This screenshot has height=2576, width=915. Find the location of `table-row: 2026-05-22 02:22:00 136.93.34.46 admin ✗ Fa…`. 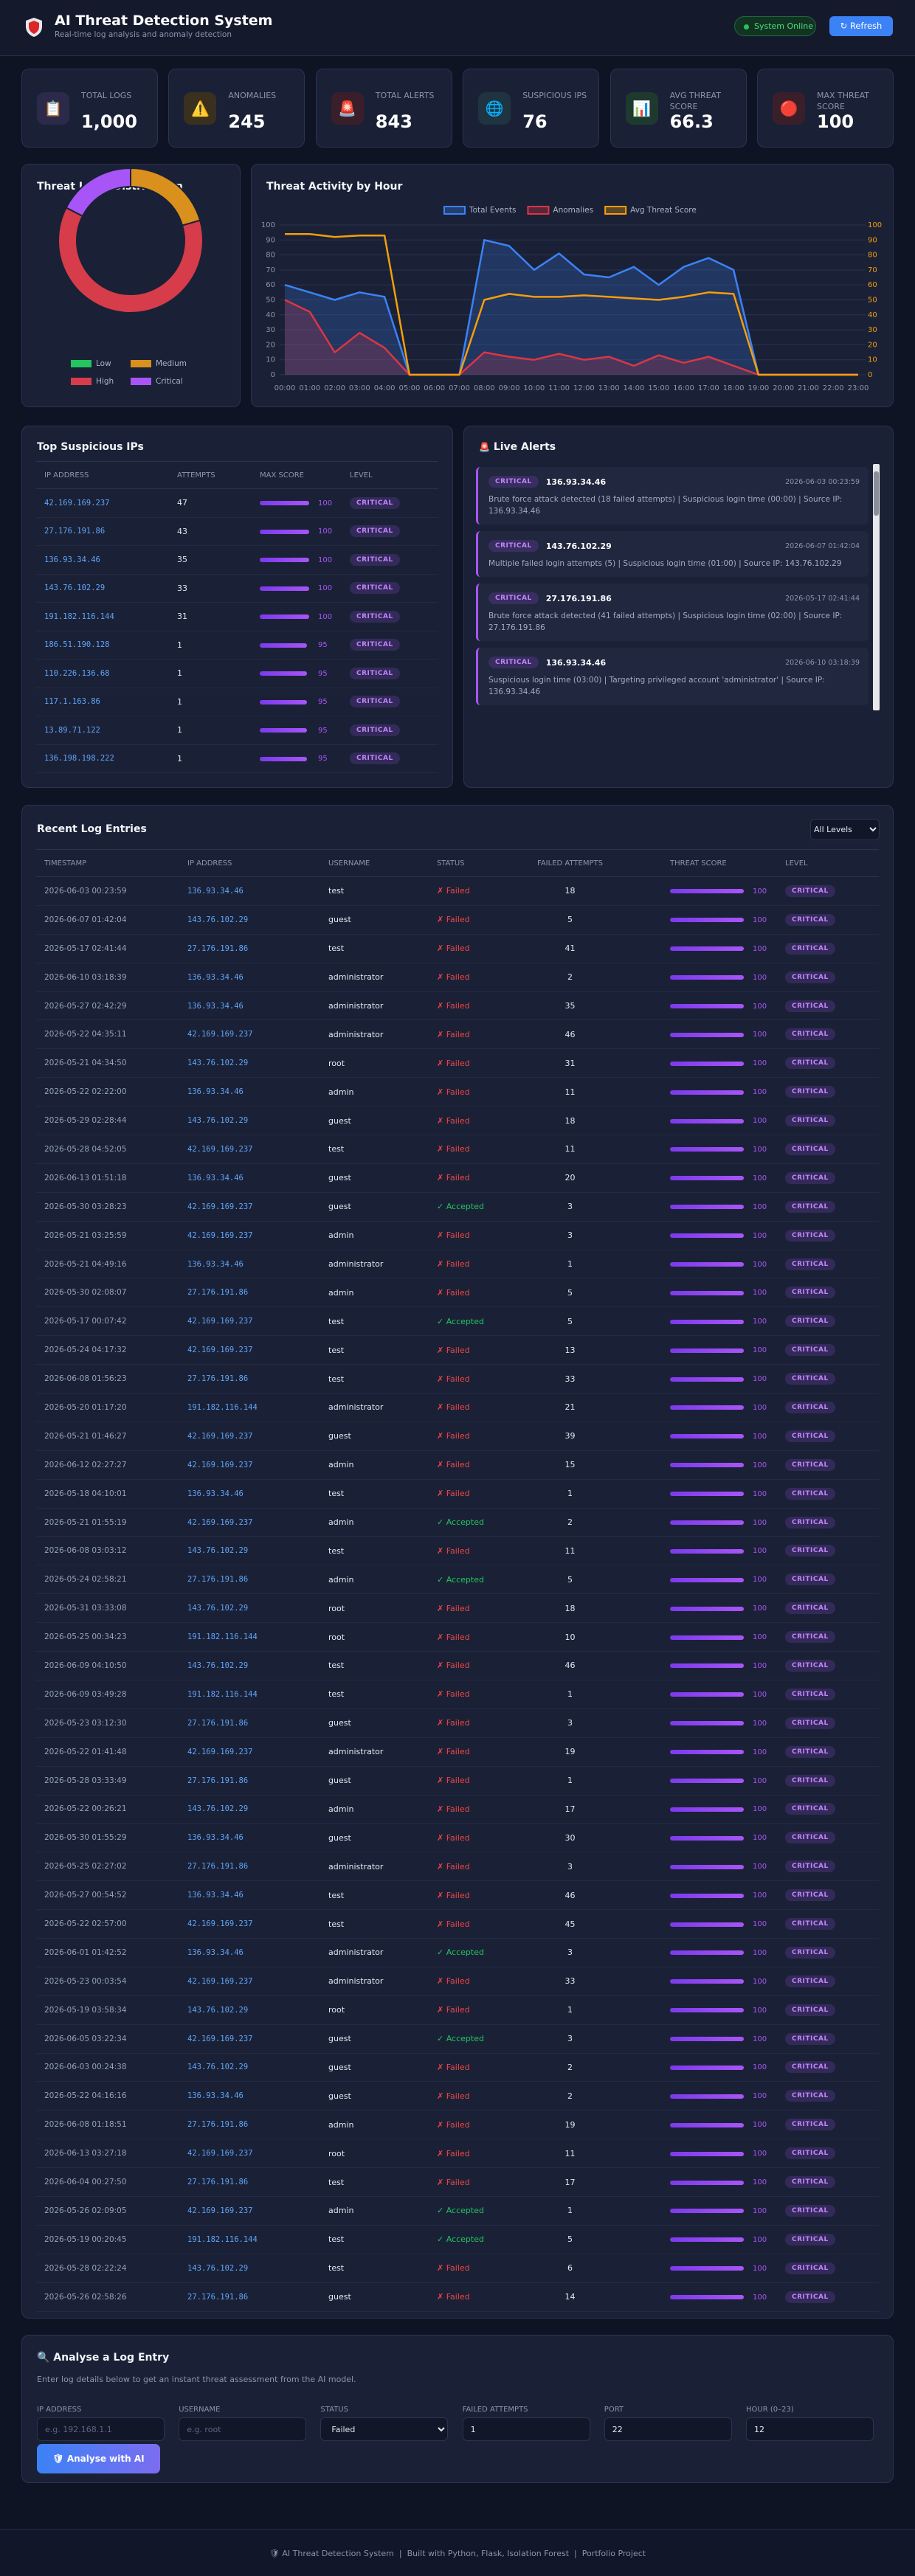

table-row: 2026-05-22 02:22:00 136.93.34.46 admin ✗ Fa… is located at coordinates (457, 1092).